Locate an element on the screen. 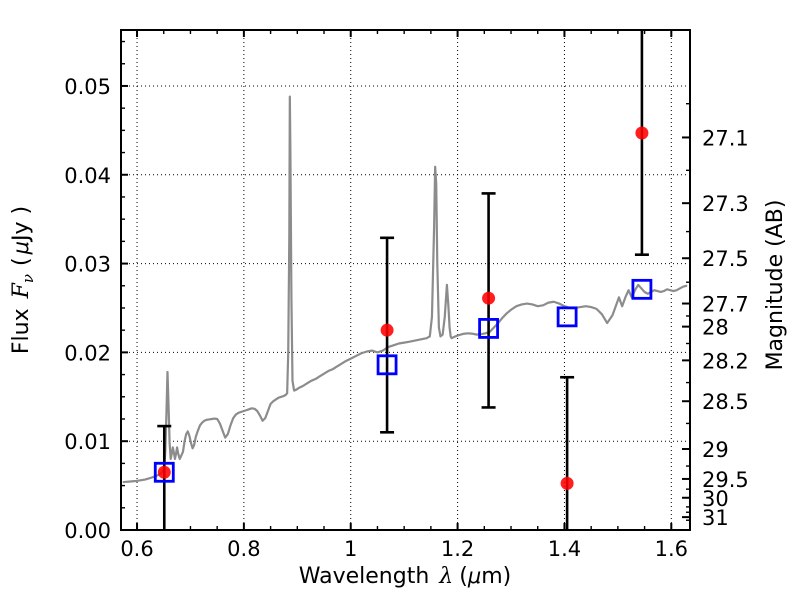 This screenshot has width=800, height=600. magnitude-tick-label: 29 is located at coordinates (715, 450).